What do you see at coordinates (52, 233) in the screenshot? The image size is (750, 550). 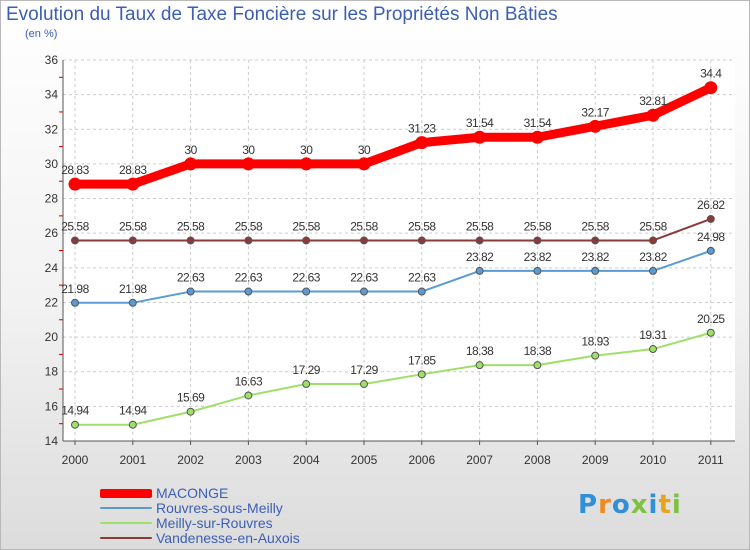 I see `y-tick-label: 26` at bounding box center [52, 233].